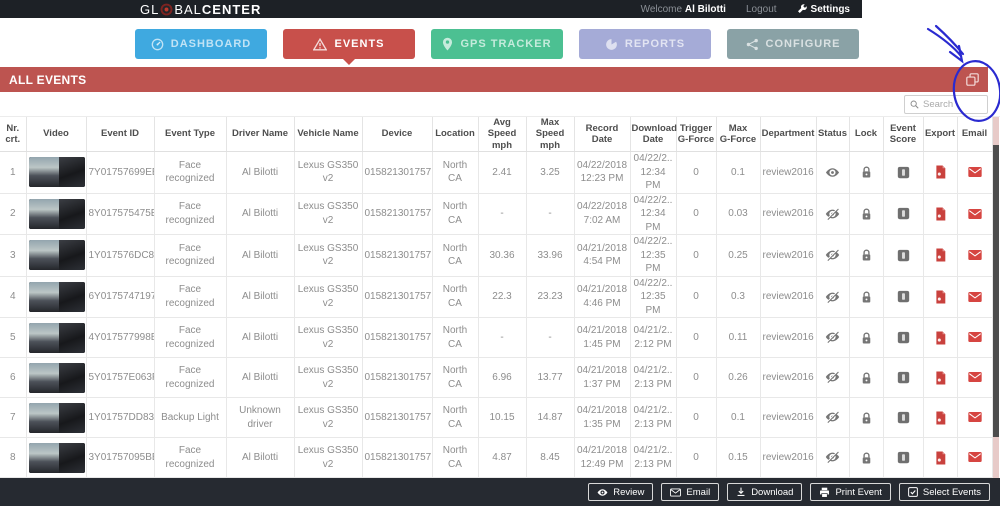 The height and width of the screenshot is (506, 1000). What do you see at coordinates (850, 492) in the screenshot?
I see `print-event-button: Print Event` at bounding box center [850, 492].